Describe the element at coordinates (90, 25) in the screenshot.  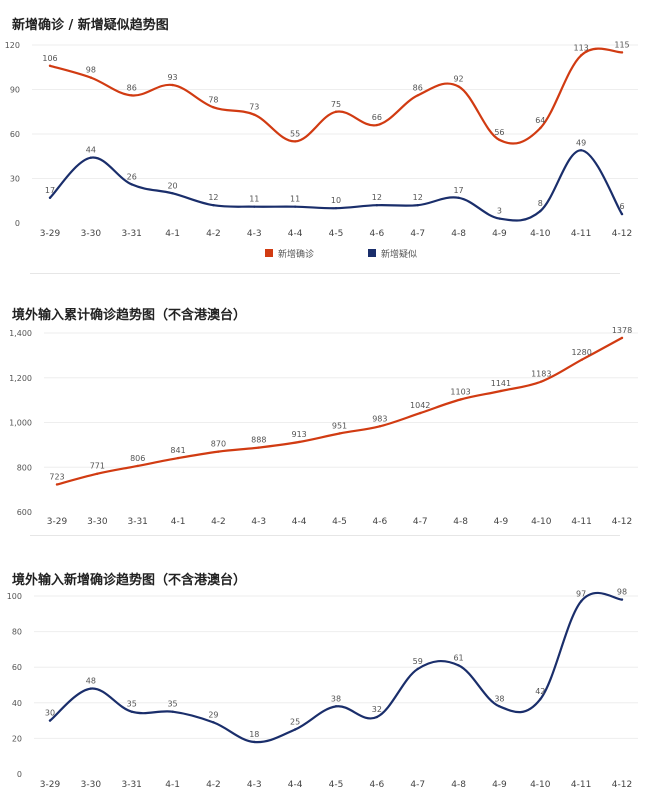
I see `chart-title: 新增确诊 / 新增疑似趋势图` at that location.